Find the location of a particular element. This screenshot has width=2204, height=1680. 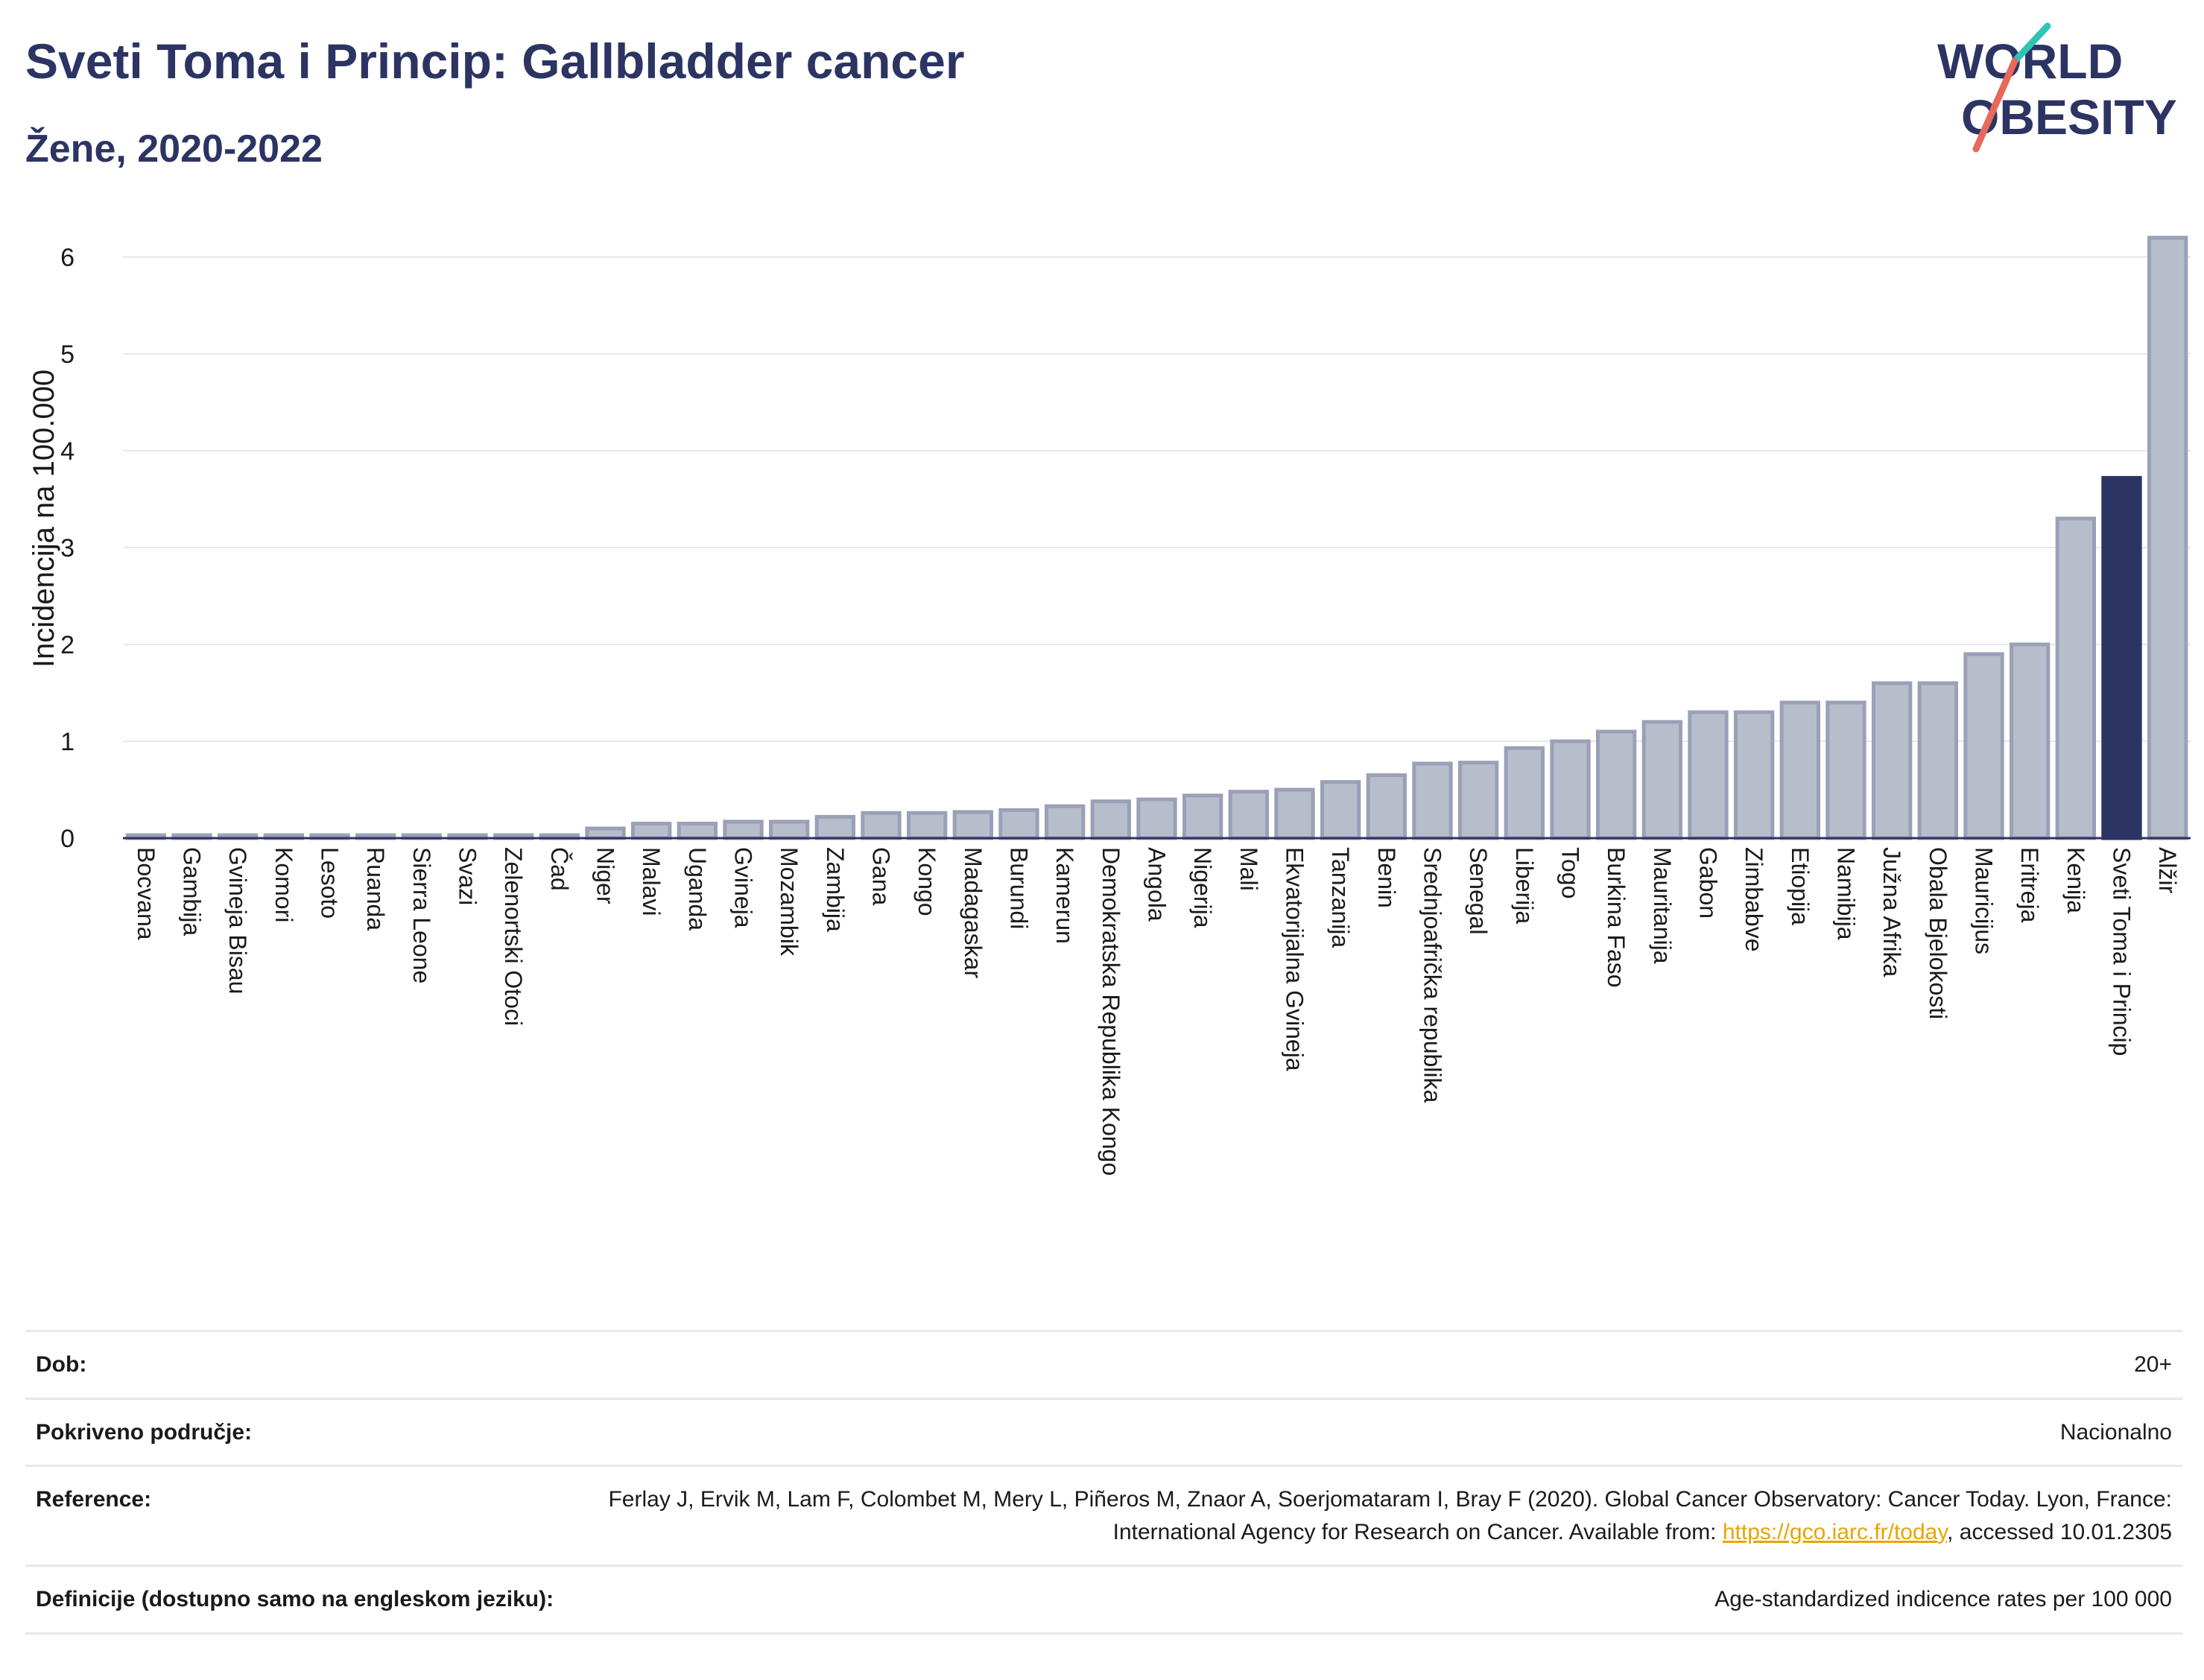

info-value: 20+ is located at coordinates (2153, 1364).